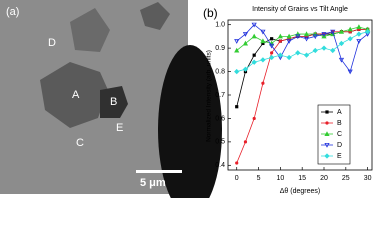  What do you see at coordinates (339, 112) in the screenshot?
I see `legend-label: A` at bounding box center [339, 112].